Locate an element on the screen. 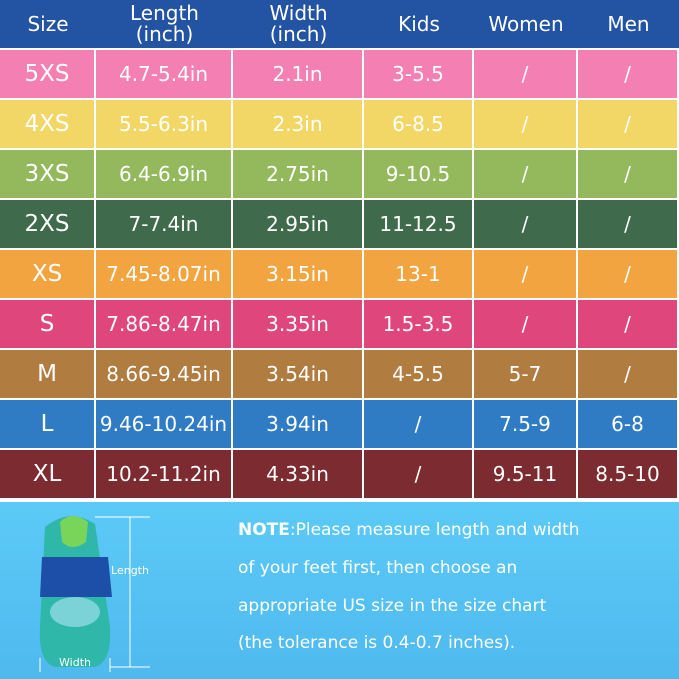 This screenshot has height=679, width=679. cell: 13-1 is located at coordinates (418, 274).